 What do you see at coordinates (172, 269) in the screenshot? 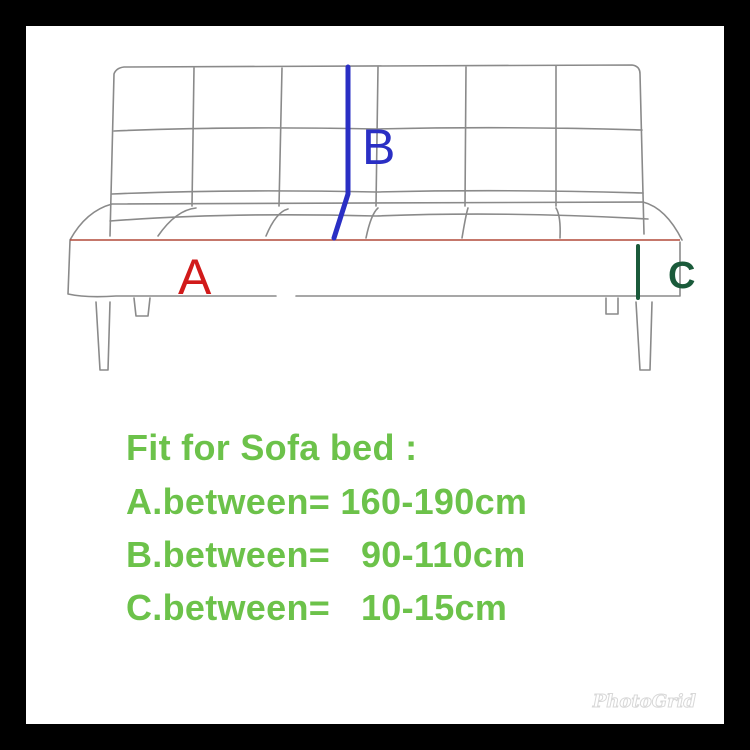
I see `sofa-seat-front` at bounding box center [172, 269].